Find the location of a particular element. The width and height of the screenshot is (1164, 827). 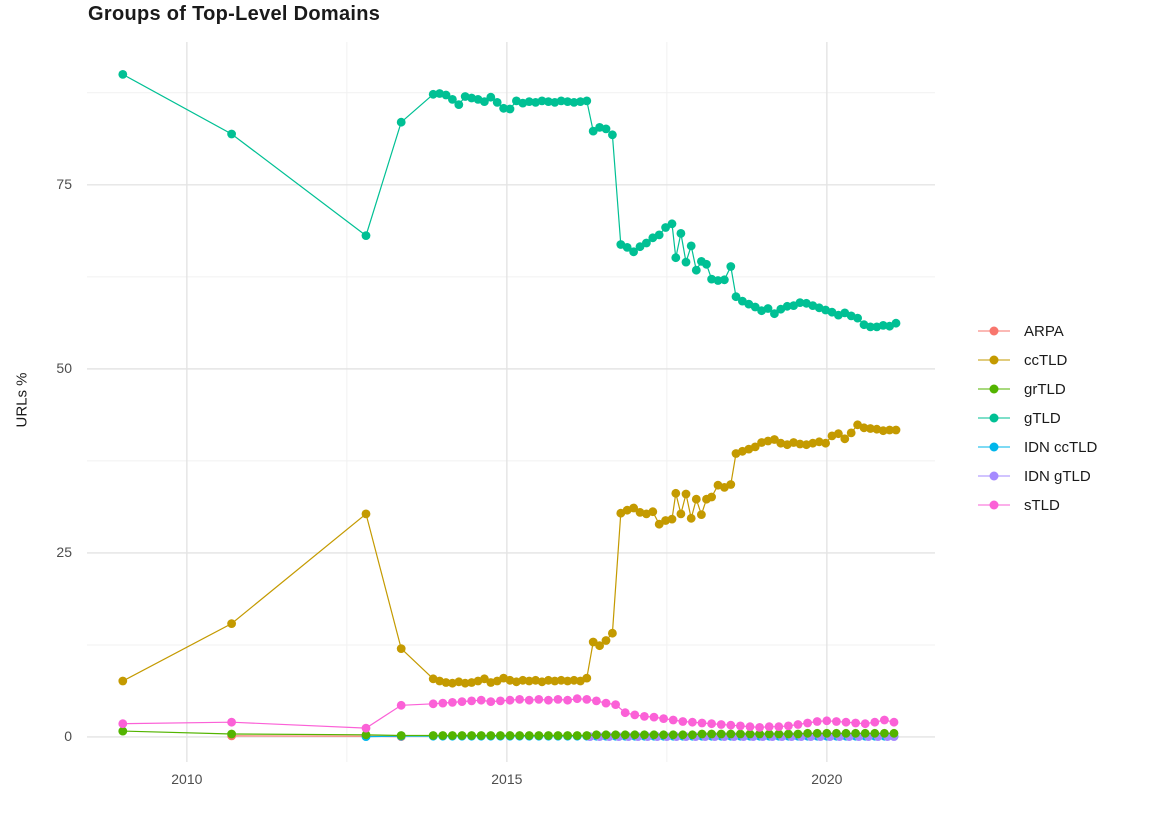

legend-key-grtld is located at coordinates (994, 389).